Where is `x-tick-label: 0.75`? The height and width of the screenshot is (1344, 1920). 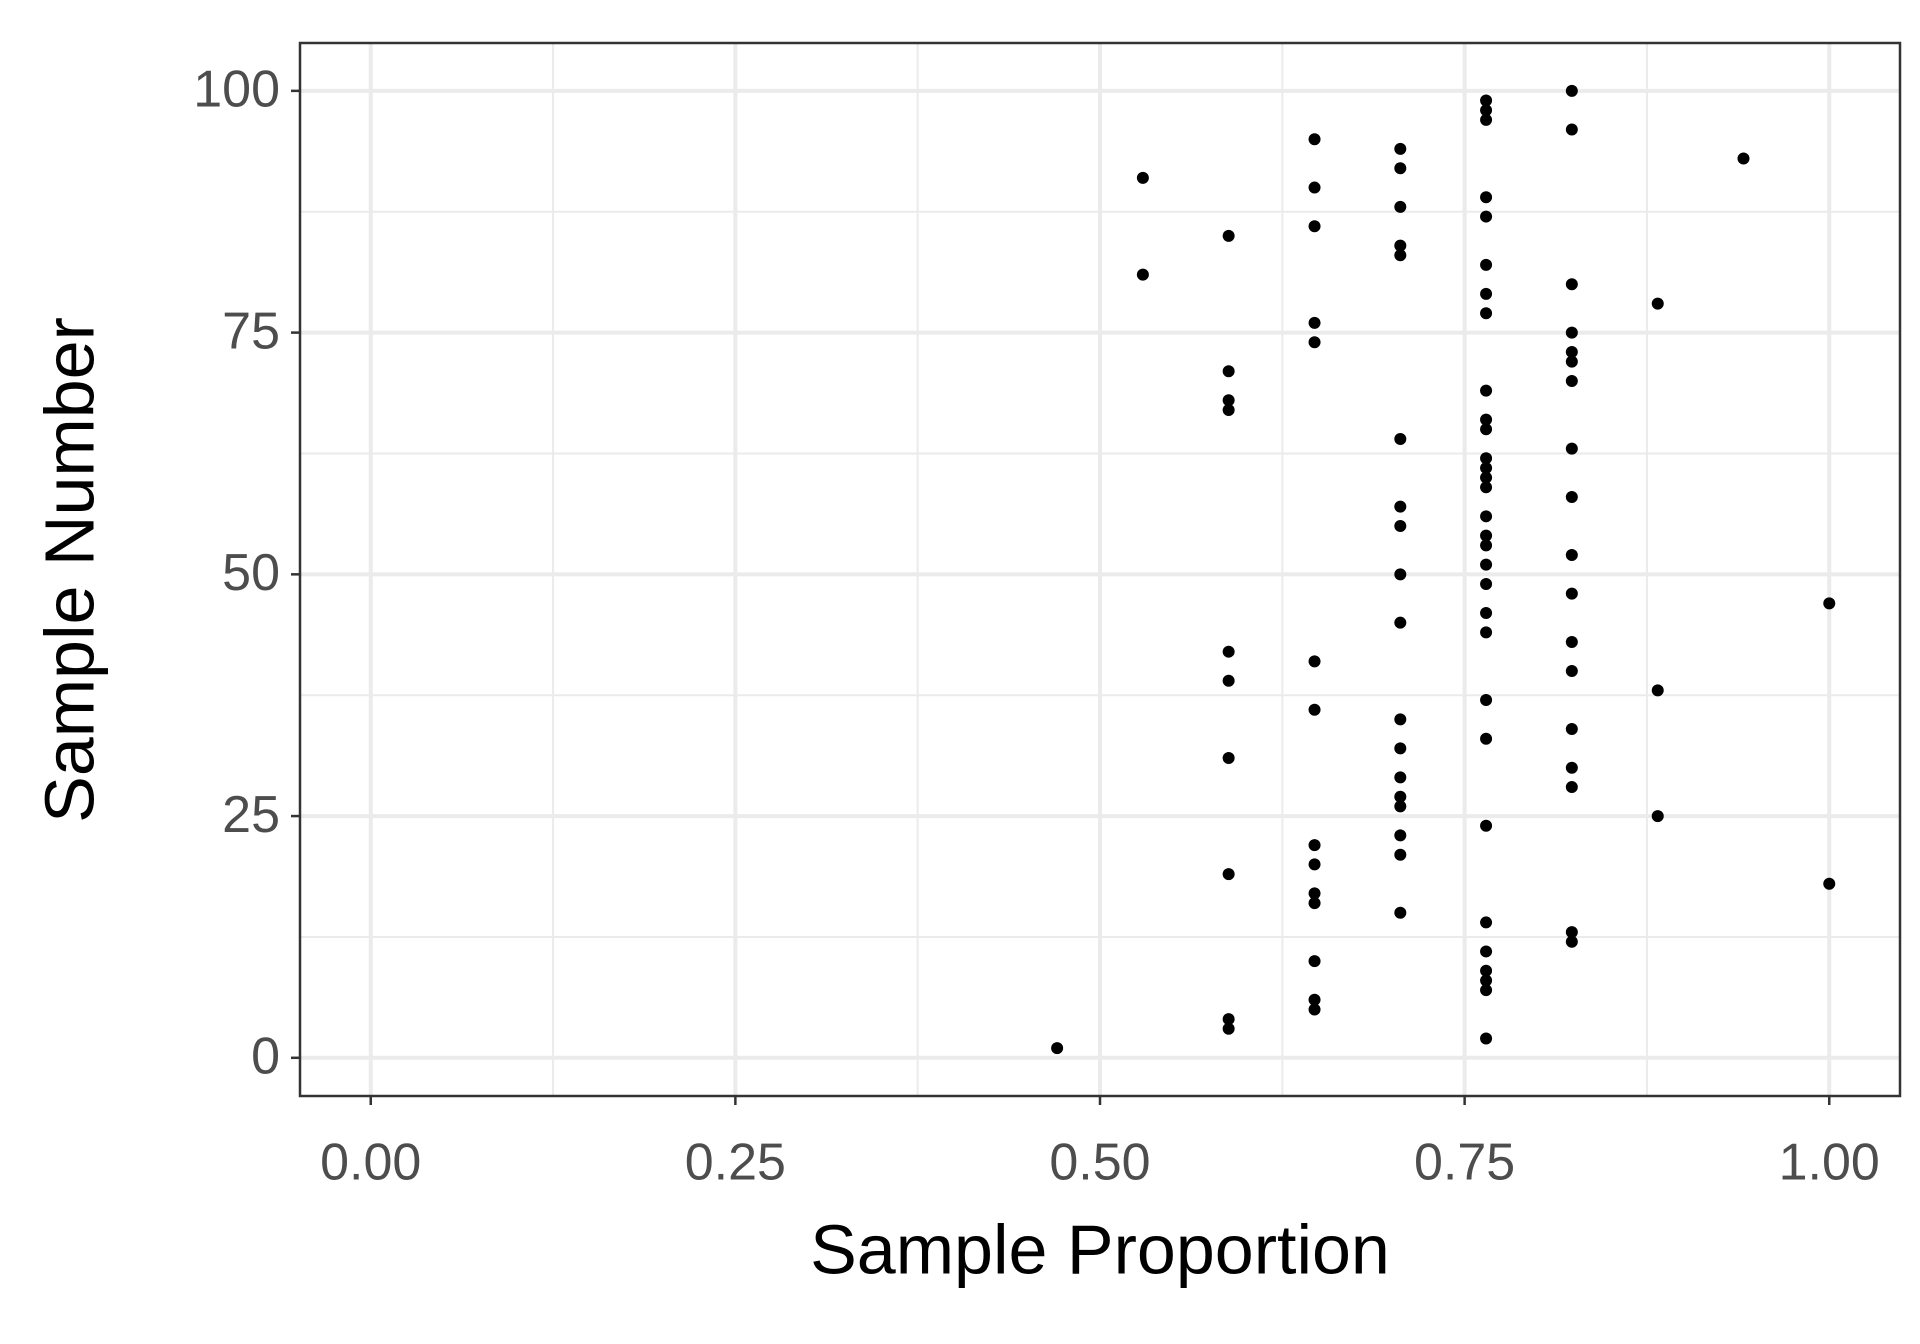 x-tick-label: 0.75 is located at coordinates (1464, 1163).